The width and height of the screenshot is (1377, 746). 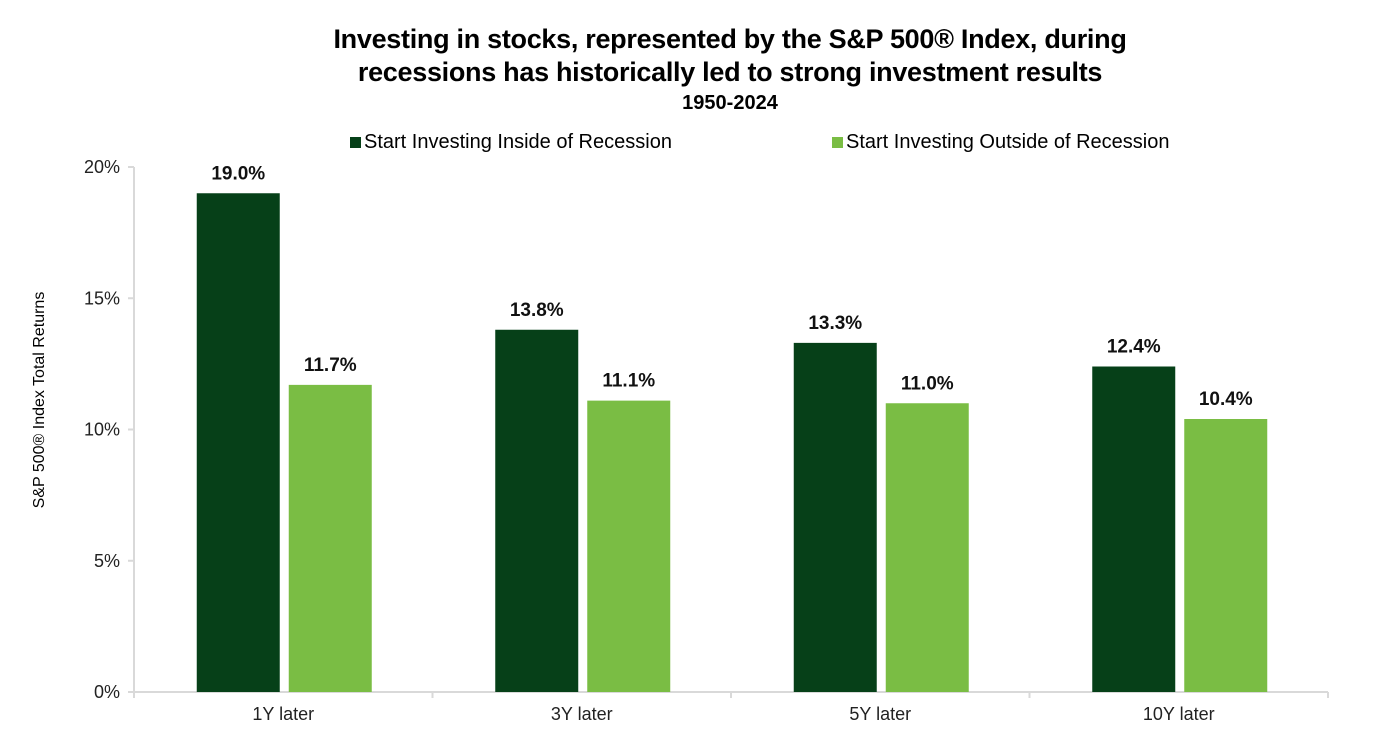 What do you see at coordinates (837, 142) in the screenshot?
I see `legend-swatch-outside-recession` at bounding box center [837, 142].